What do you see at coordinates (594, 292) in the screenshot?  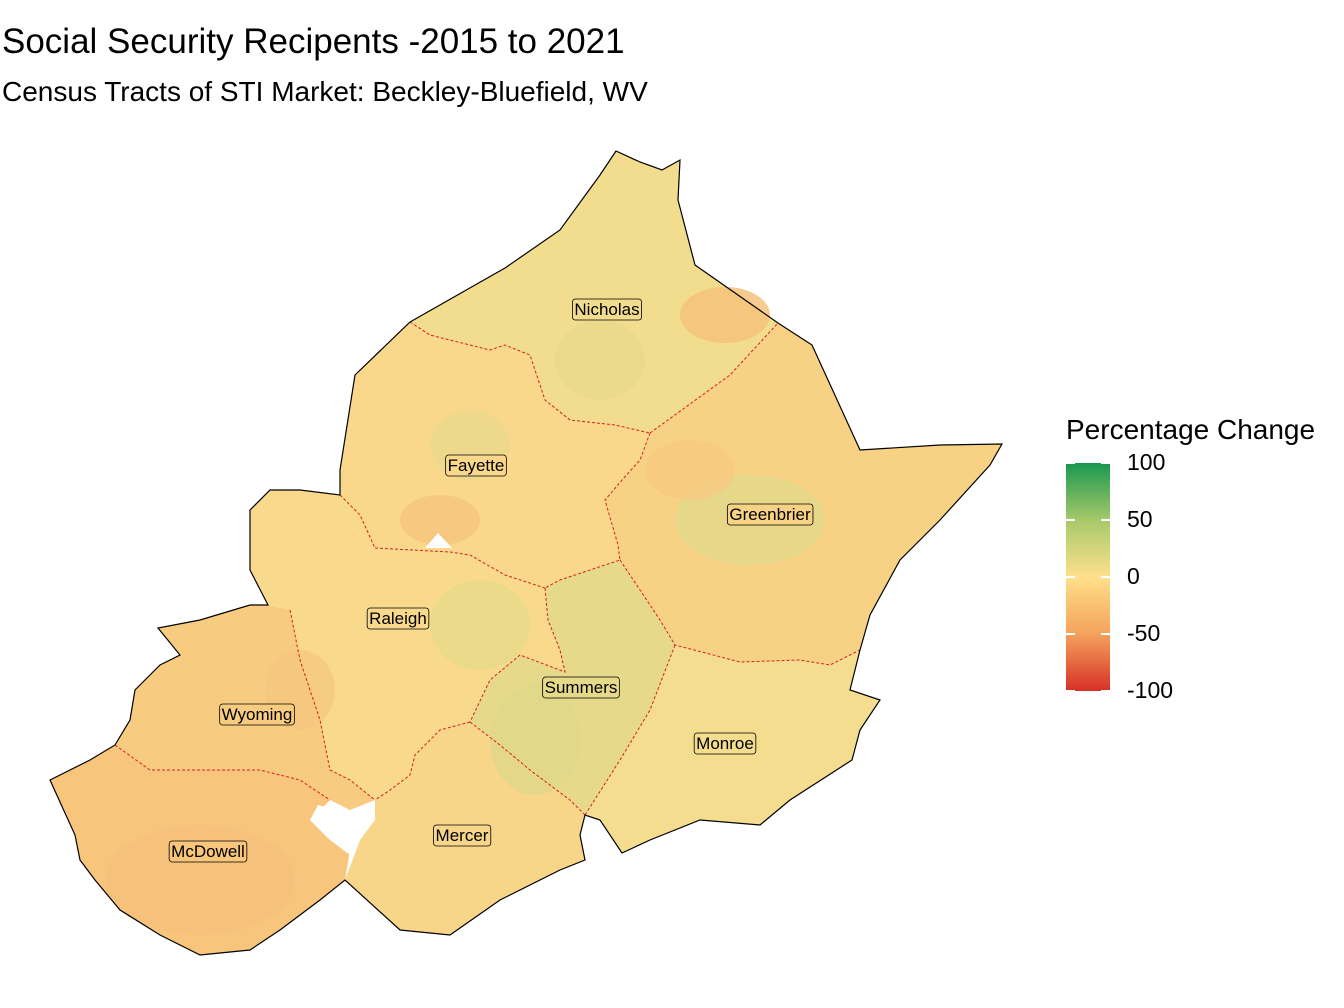 I see `county-nicholas` at bounding box center [594, 292].